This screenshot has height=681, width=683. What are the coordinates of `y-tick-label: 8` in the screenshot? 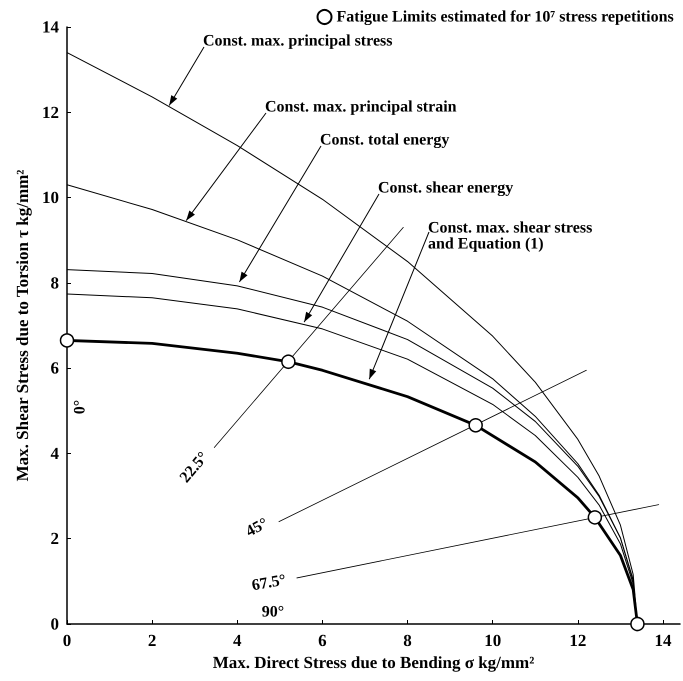 It's located at (54, 282).